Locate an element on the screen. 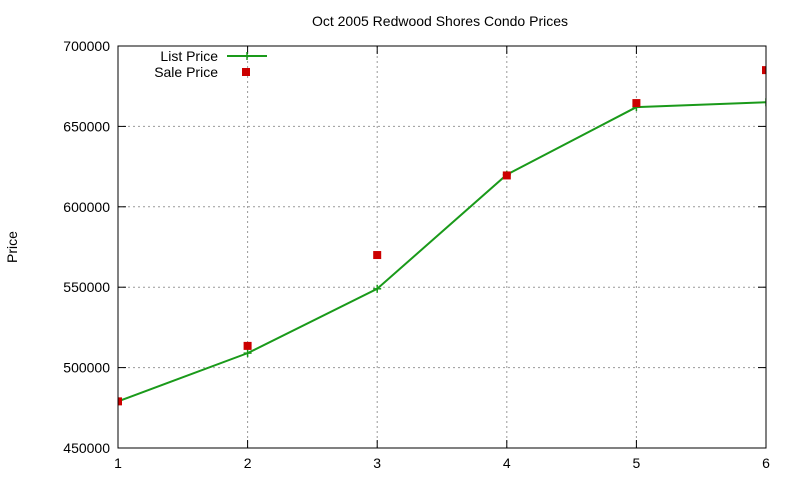 The width and height of the screenshot is (800, 480). legend-label: Sale Price is located at coordinates (186, 72).